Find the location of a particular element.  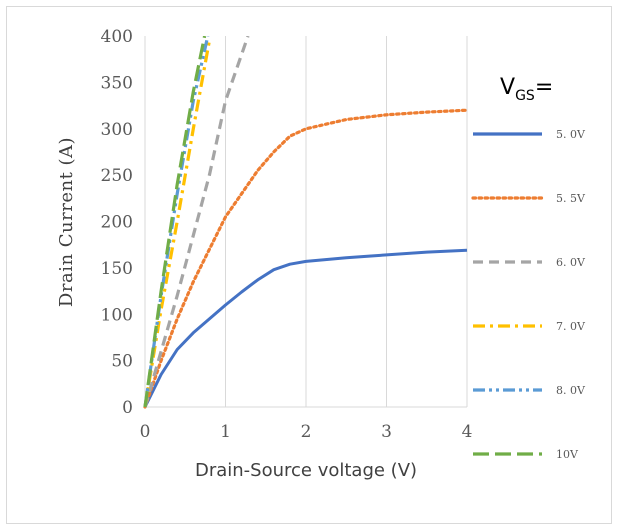

y-tick-label: 250 is located at coordinates (117, 176).